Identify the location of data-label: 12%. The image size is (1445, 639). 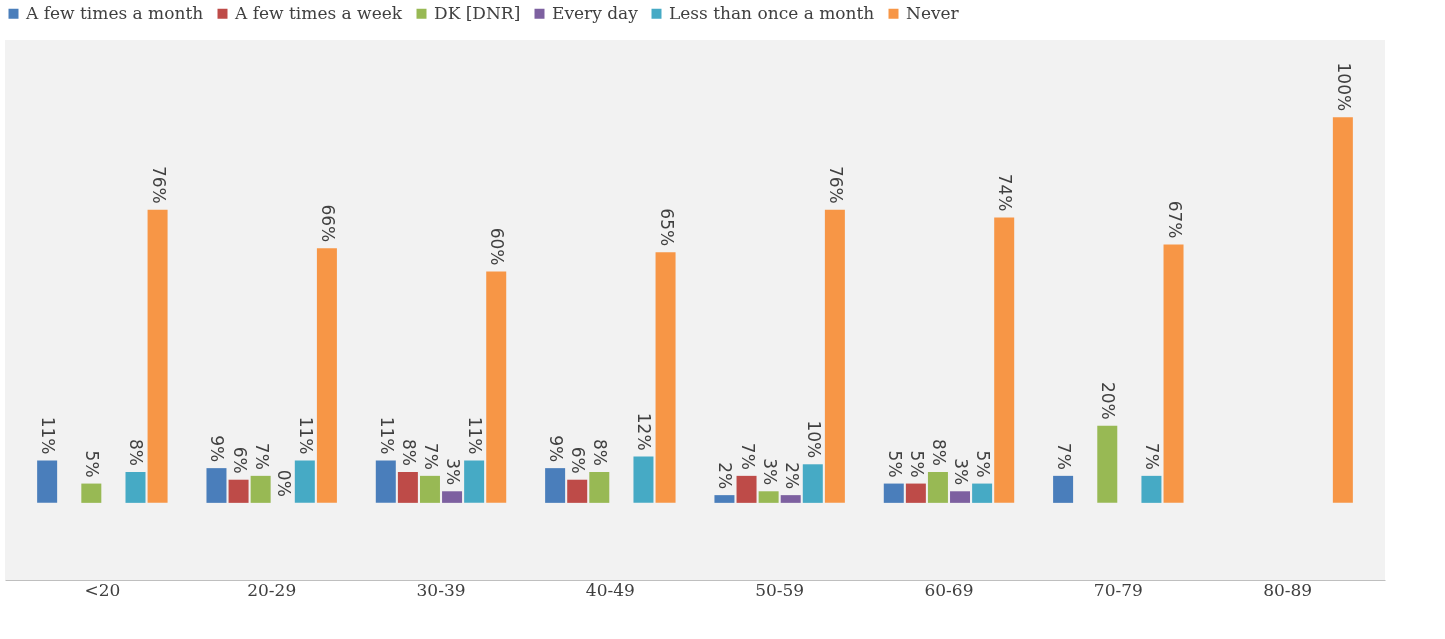
(644, 431).